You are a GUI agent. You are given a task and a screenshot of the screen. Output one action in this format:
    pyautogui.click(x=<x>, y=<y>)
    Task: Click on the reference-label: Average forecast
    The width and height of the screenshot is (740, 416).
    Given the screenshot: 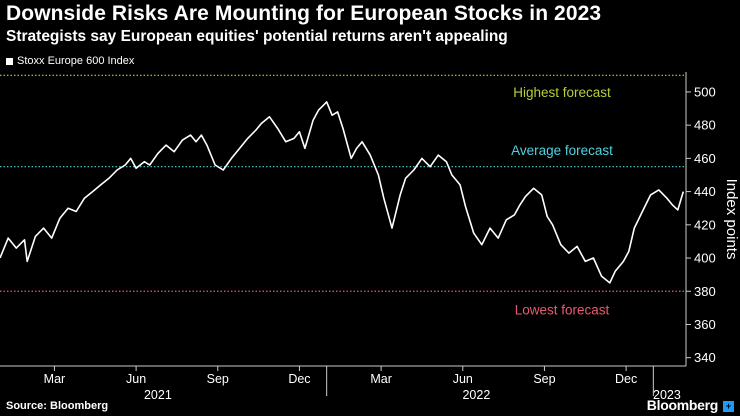 What is the action you would take?
    pyautogui.click(x=562, y=150)
    